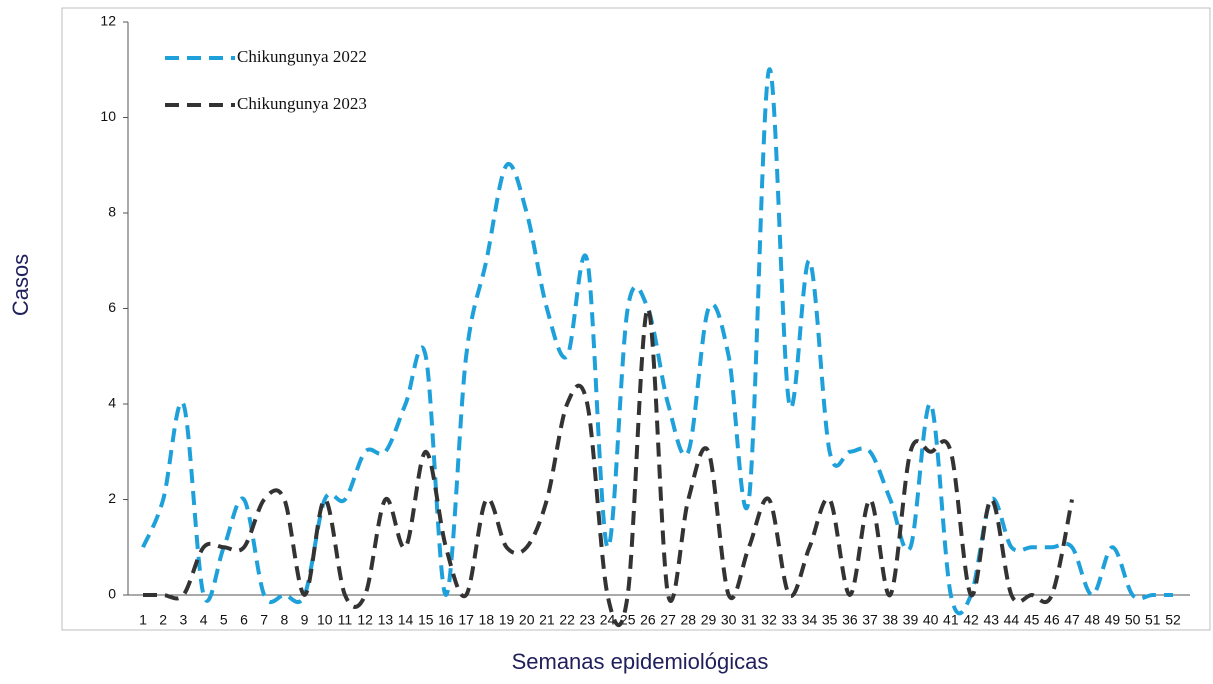  I want to click on legend-label: Chikungunya 2023, so click(302, 103).